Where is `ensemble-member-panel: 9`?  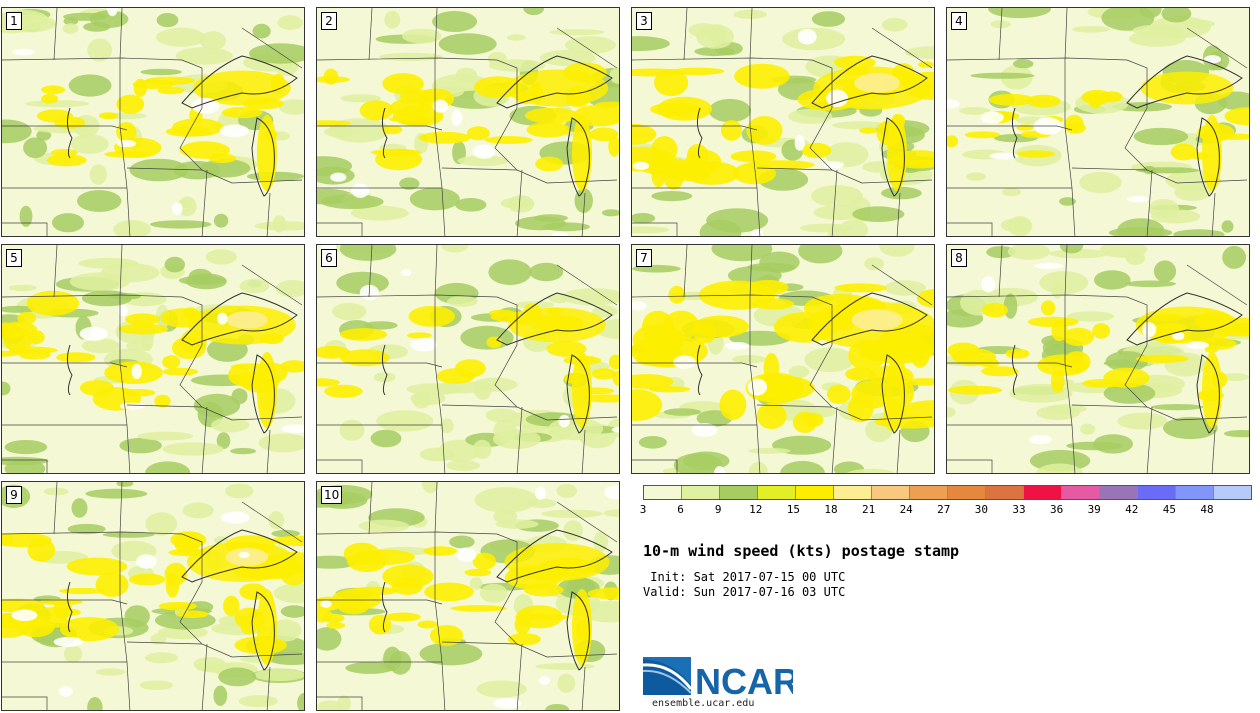 ensemble-member-panel: 9 is located at coordinates (153, 596).